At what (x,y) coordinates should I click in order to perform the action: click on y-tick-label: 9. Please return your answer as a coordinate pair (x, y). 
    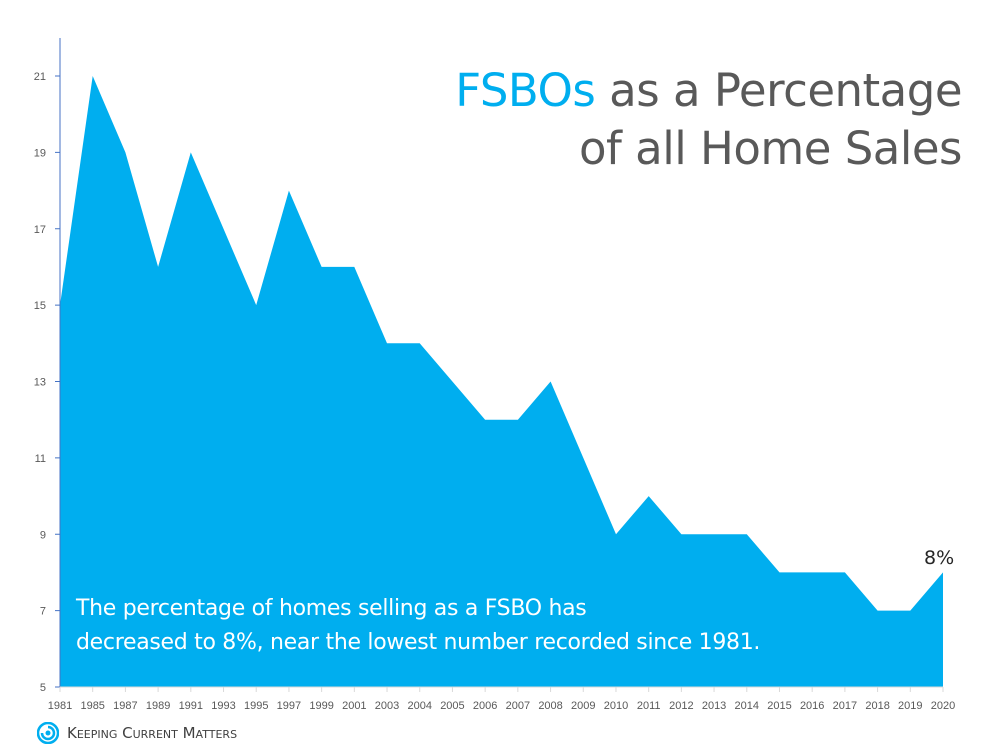
    Looking at the image, I should click on (43, 535).